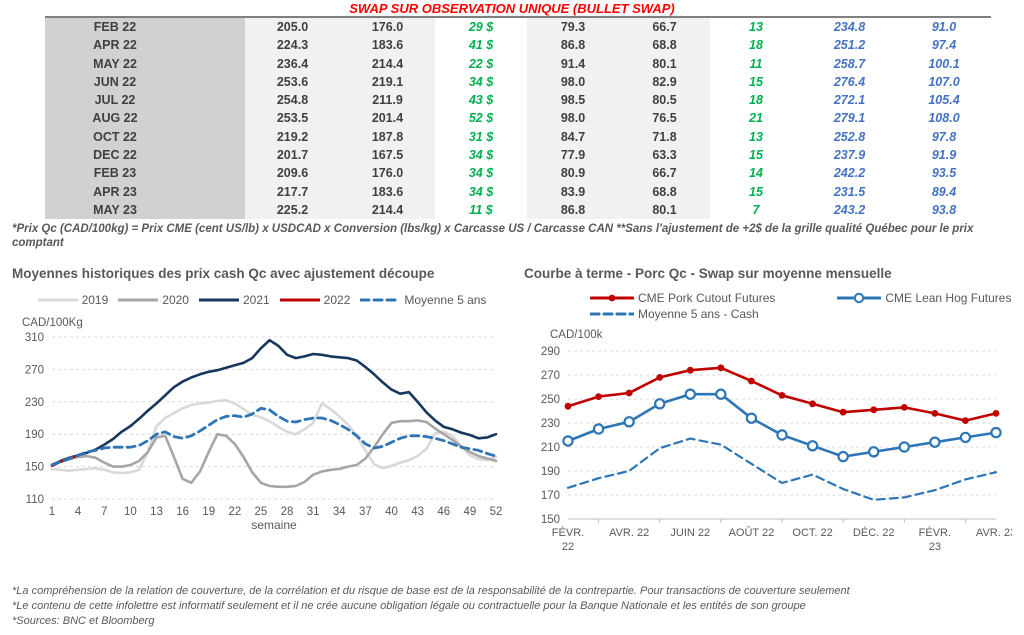 The image size is (1024, 635). I want to click on table-cell-price-qc: 236.4, so click(292, 63).